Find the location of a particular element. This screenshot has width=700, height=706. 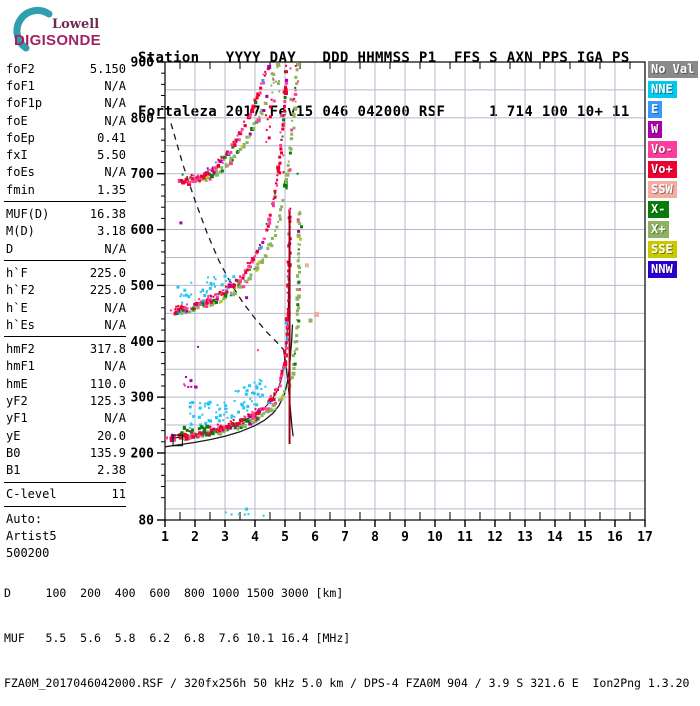

param-row: foF2 5.150 is located at coordinates (66, 68).